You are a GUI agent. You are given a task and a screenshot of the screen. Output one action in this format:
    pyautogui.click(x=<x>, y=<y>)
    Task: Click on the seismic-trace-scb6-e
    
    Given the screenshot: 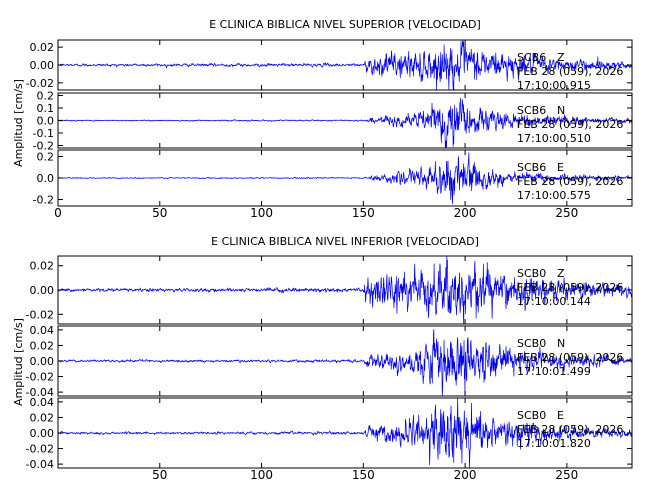 What is the action you would take?
    pyautogui.click(x=345, y=178)
    